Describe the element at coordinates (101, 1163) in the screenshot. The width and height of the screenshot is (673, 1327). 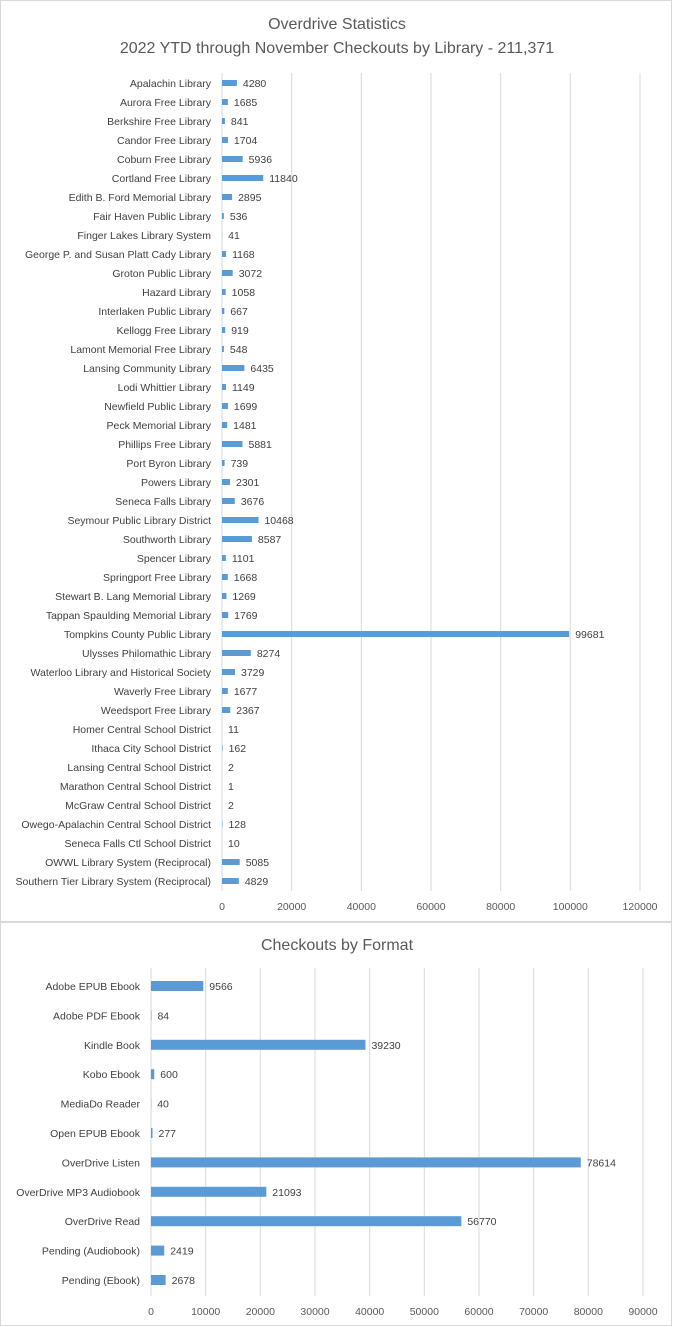
I see `category-label: OverDrive Listen` at that location.